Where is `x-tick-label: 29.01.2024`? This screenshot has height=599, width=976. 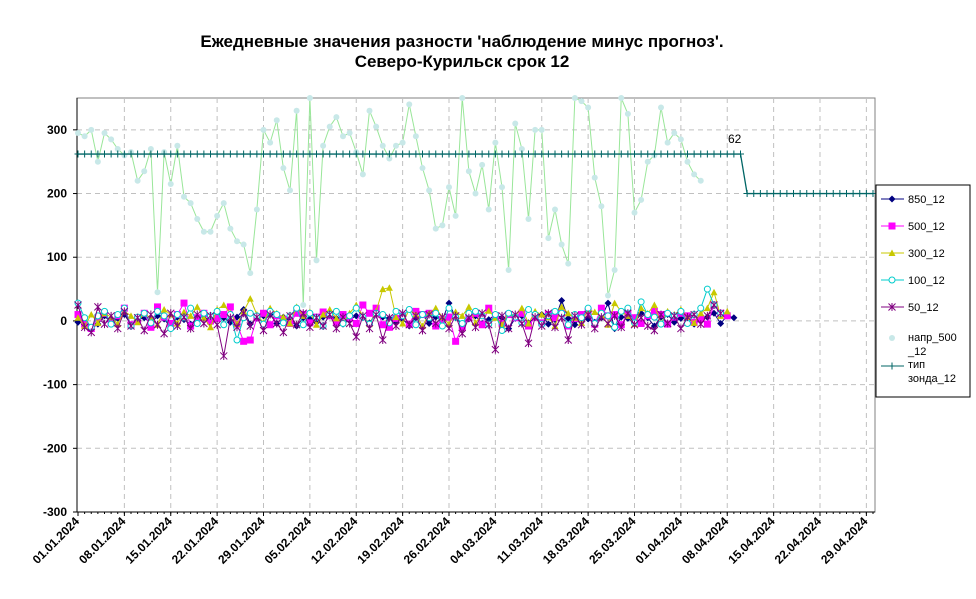
x-tick-label: 29.01.2024 is located at coordinates (241, 540).